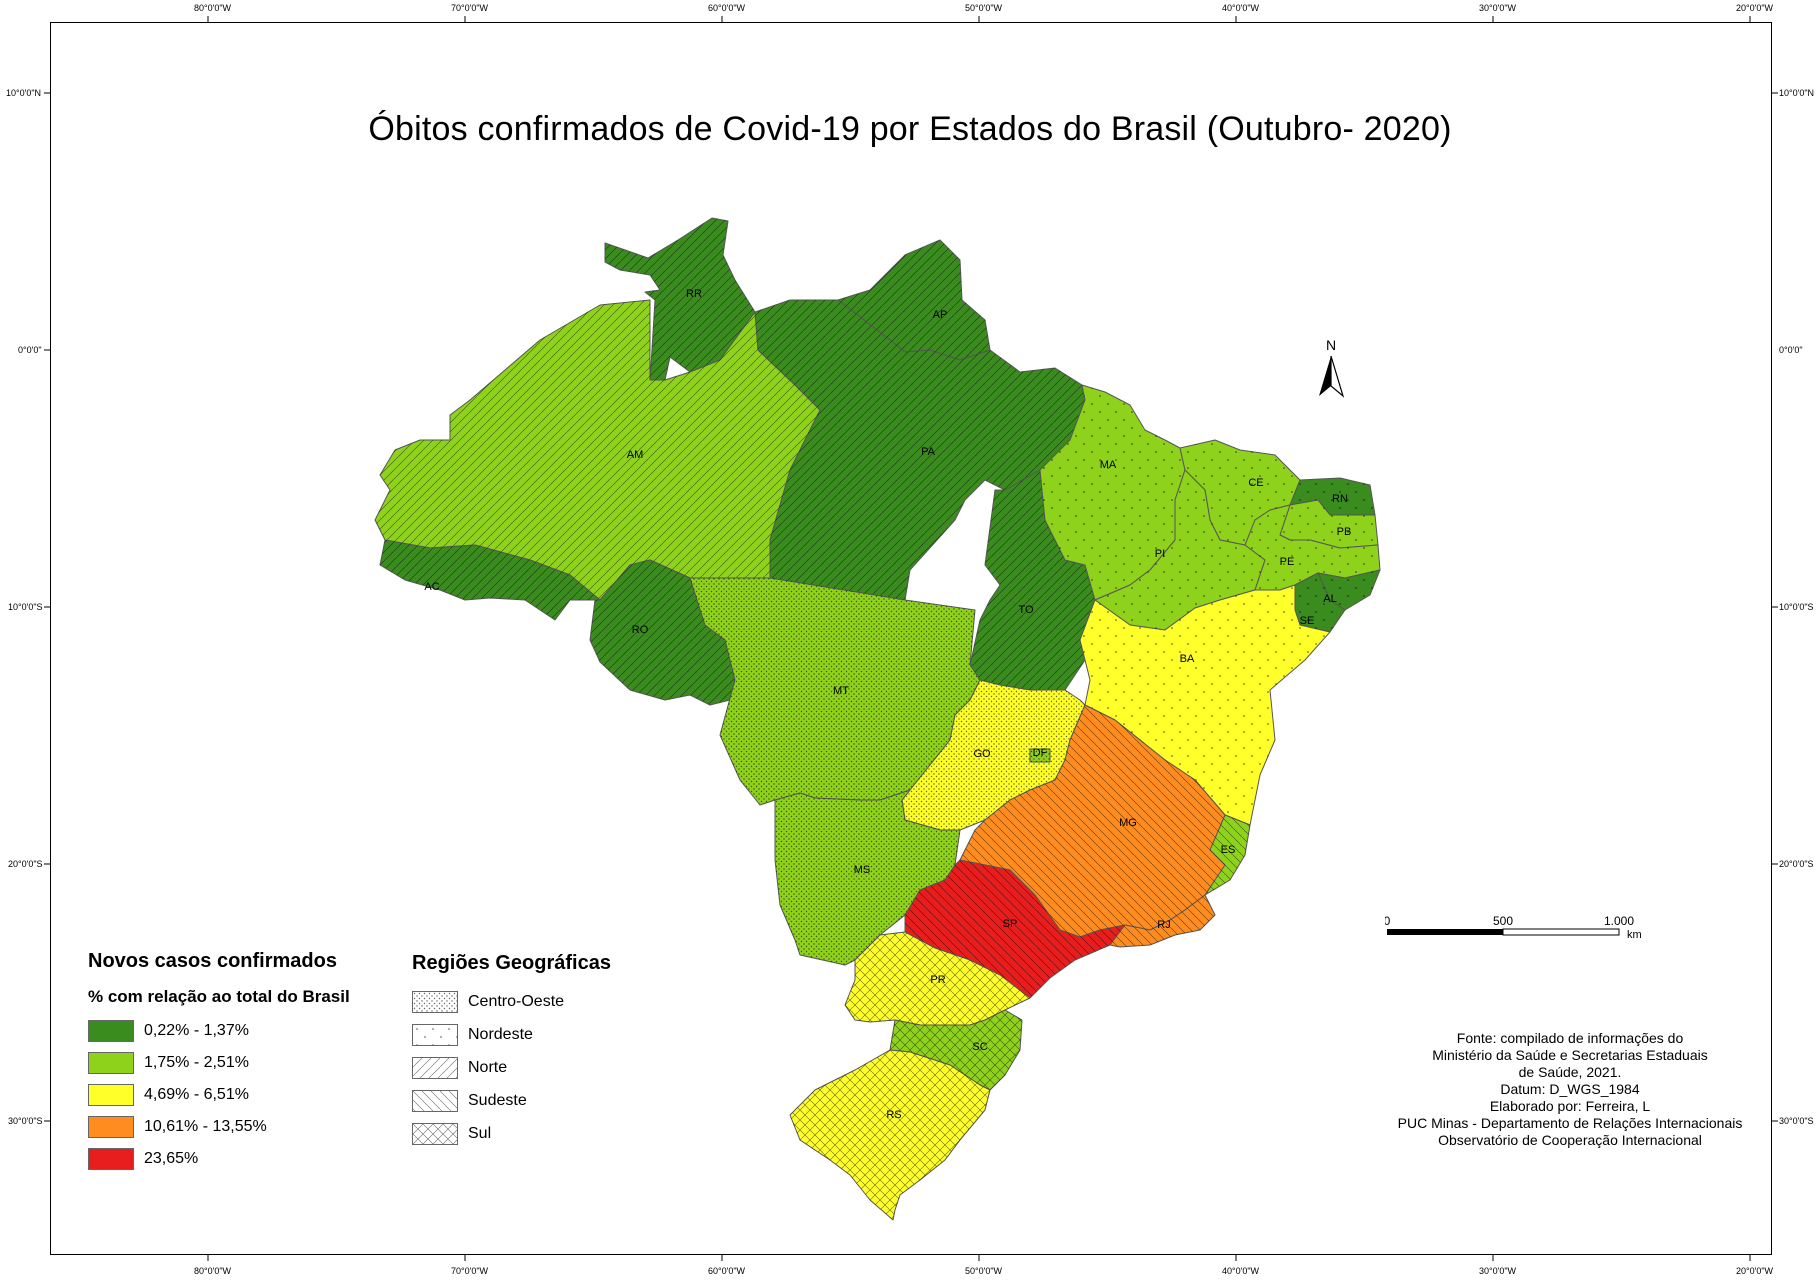  What do you see at coordinates (511, 963) in the screenshot?
I see `legend-regions-title: Regiões Geográficas` at bounding box center [511, 963].